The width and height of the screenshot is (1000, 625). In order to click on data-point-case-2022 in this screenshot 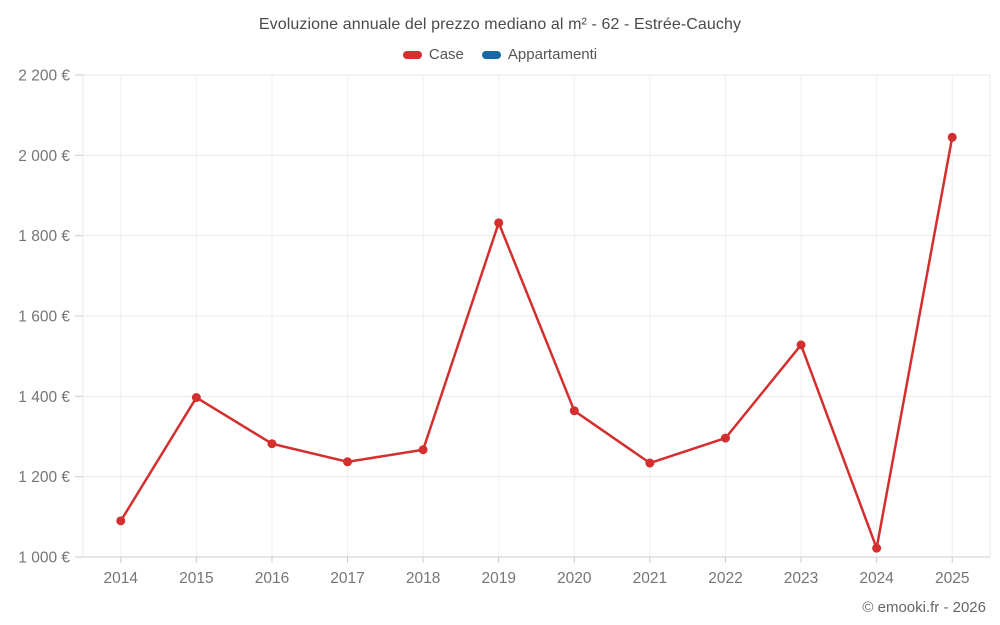, I will do `click(725, 438)`.